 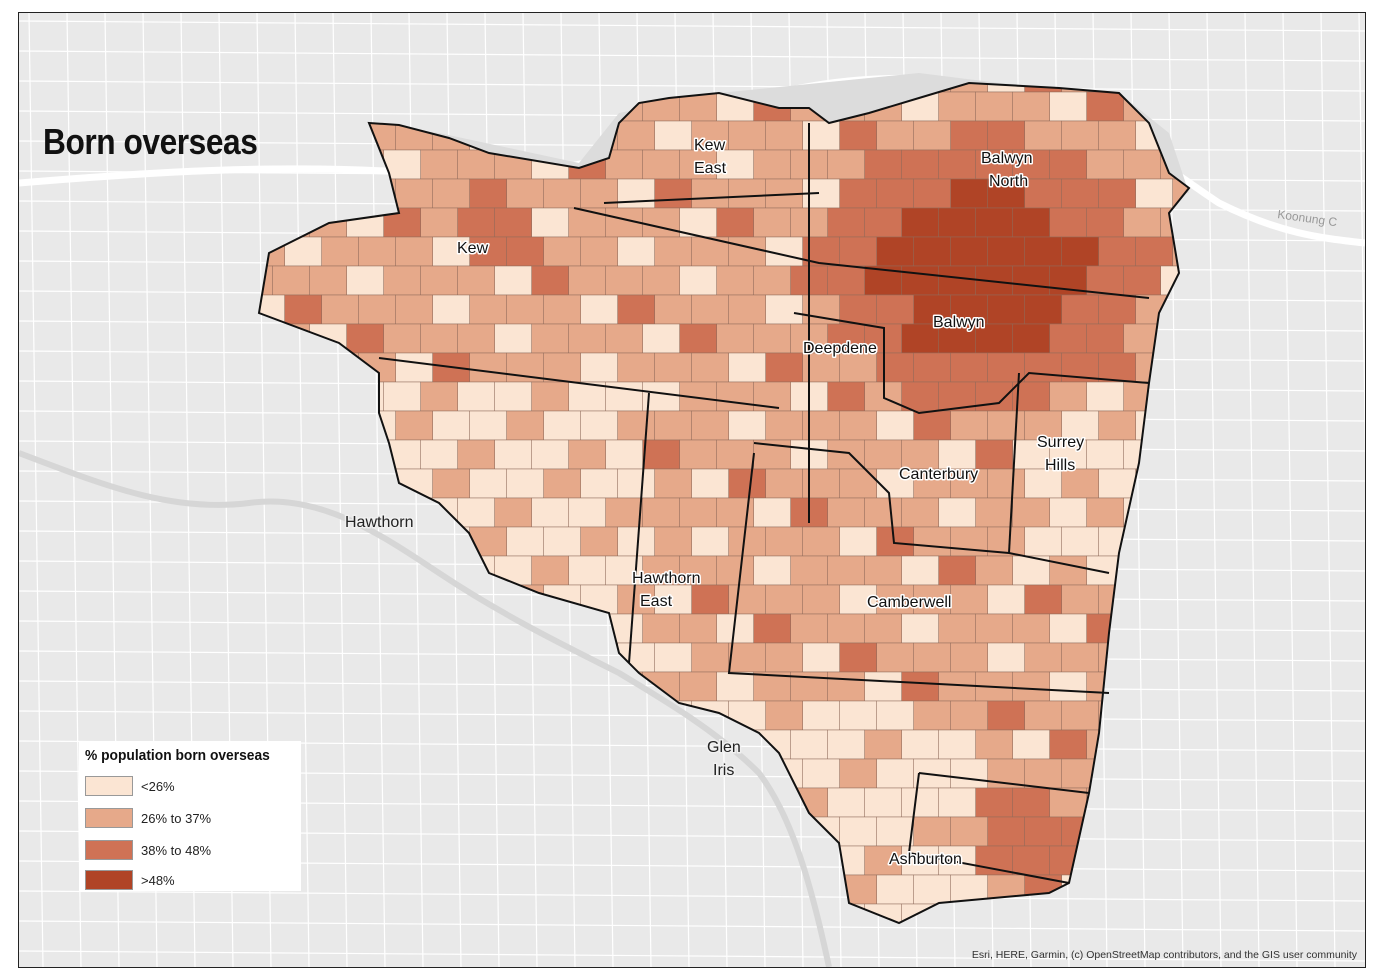 What do you see at coordinates (656, 601) in the screenshot?
I see `suburb-label: East` at bounding box center [656, 601].